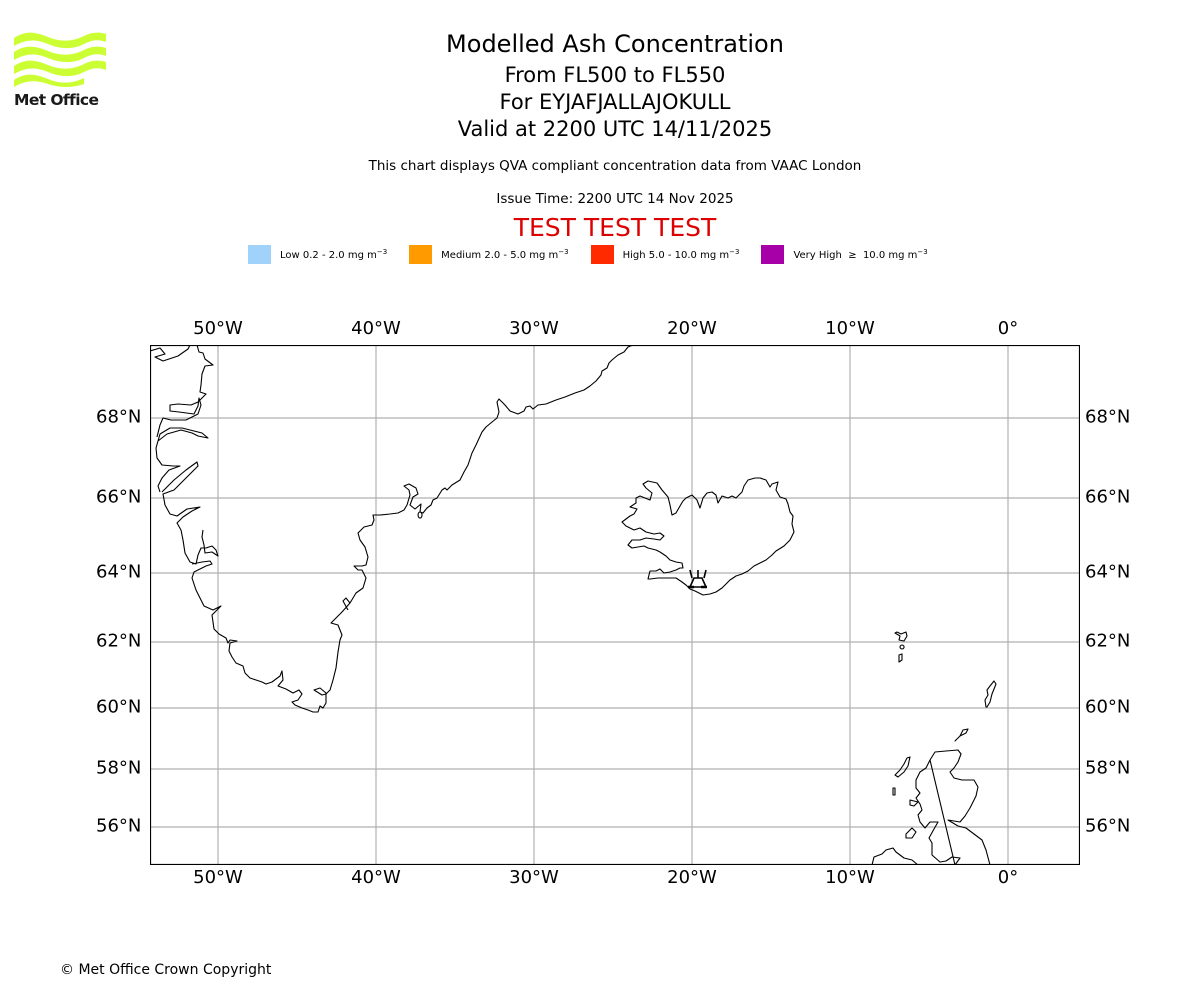  I want to click on lon-tick-top: 0°, so click(1008, 328).